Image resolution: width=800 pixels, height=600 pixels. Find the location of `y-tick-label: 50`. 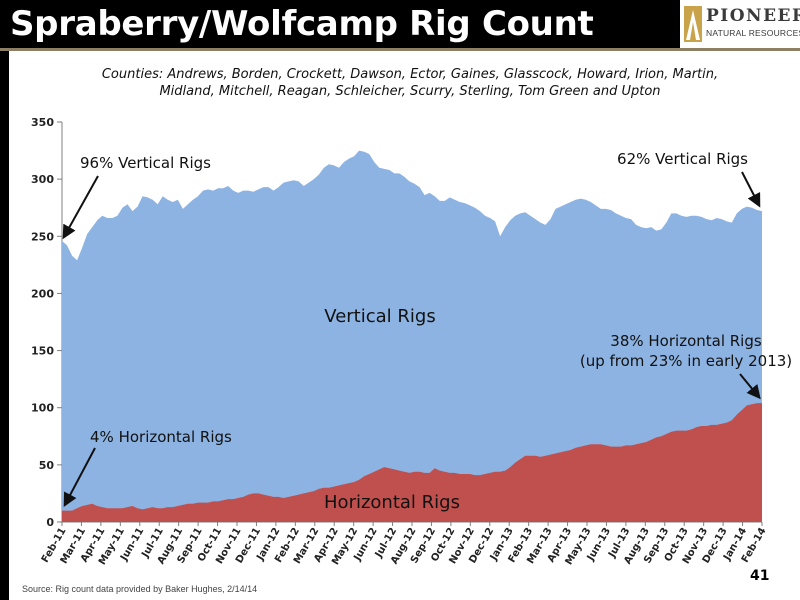

y-tick-label: 50 is located at coordinates (47, 465).